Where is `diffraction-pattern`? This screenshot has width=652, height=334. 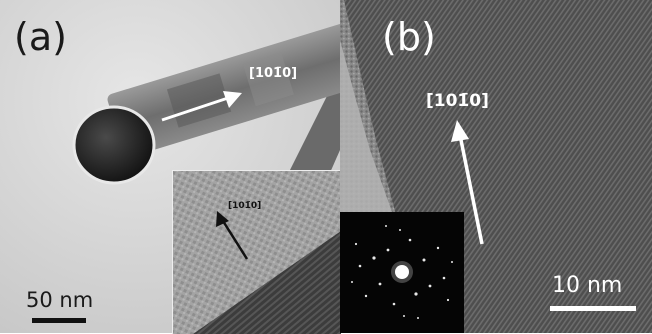
diffraction-pattern is located at coordinates (402, 272).